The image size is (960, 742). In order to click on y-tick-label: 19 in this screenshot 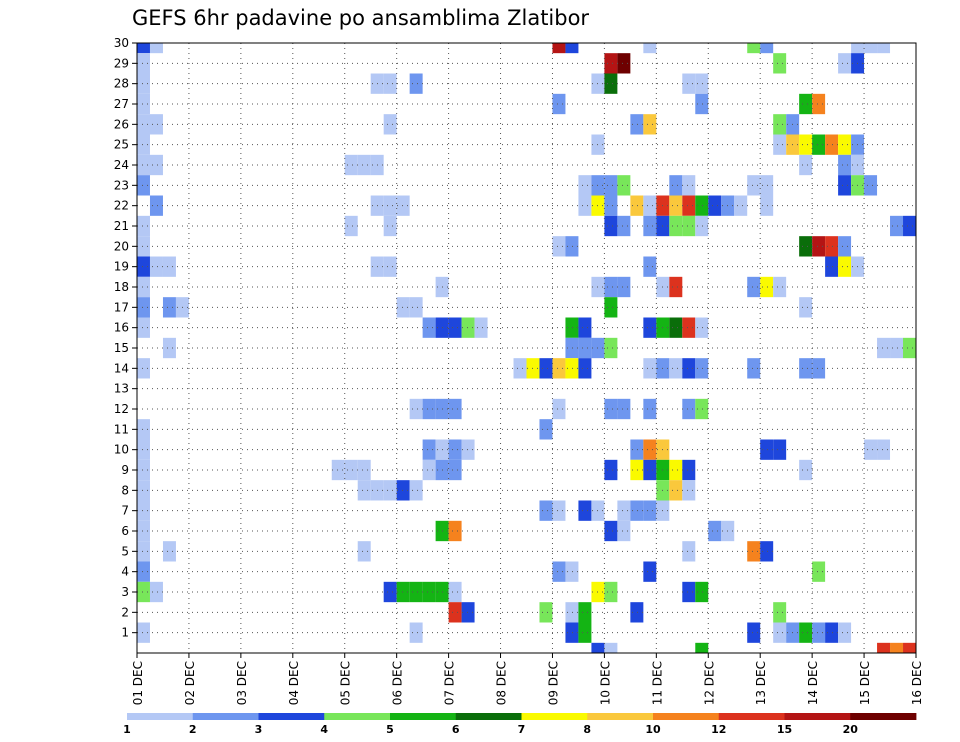, I will do `click(121, 267)`.